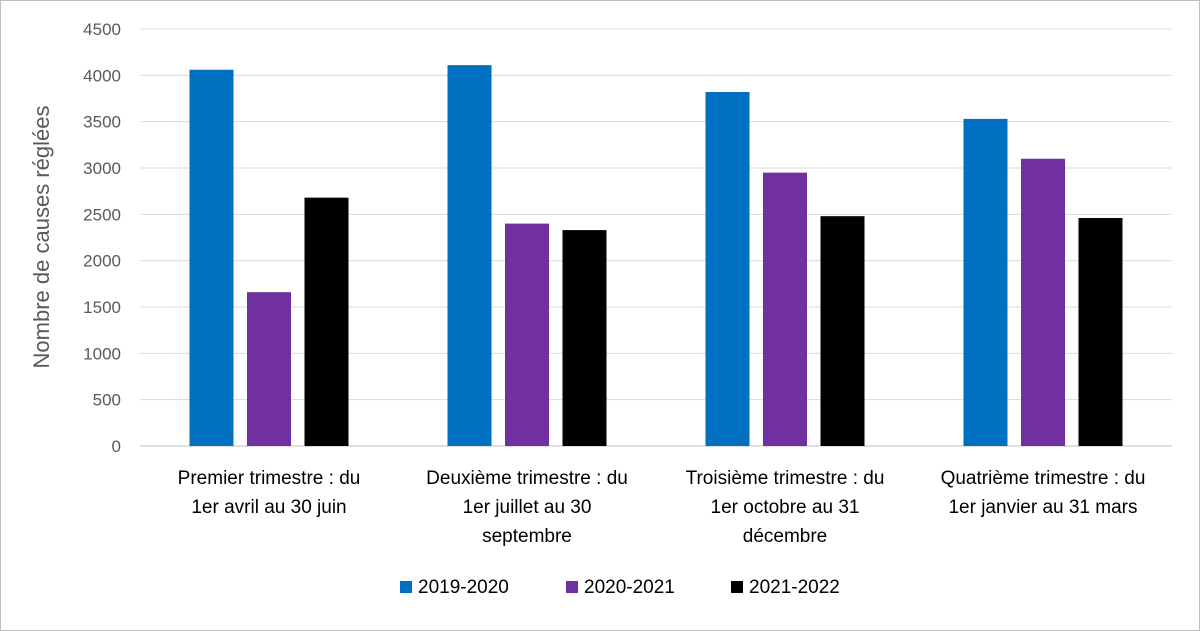 Image resolution: width=1200 pixels, height=631 pixels. Describe the element at coordinates (102, 261) in the screenshot. I see `y-tick-label: 2000` at that location.